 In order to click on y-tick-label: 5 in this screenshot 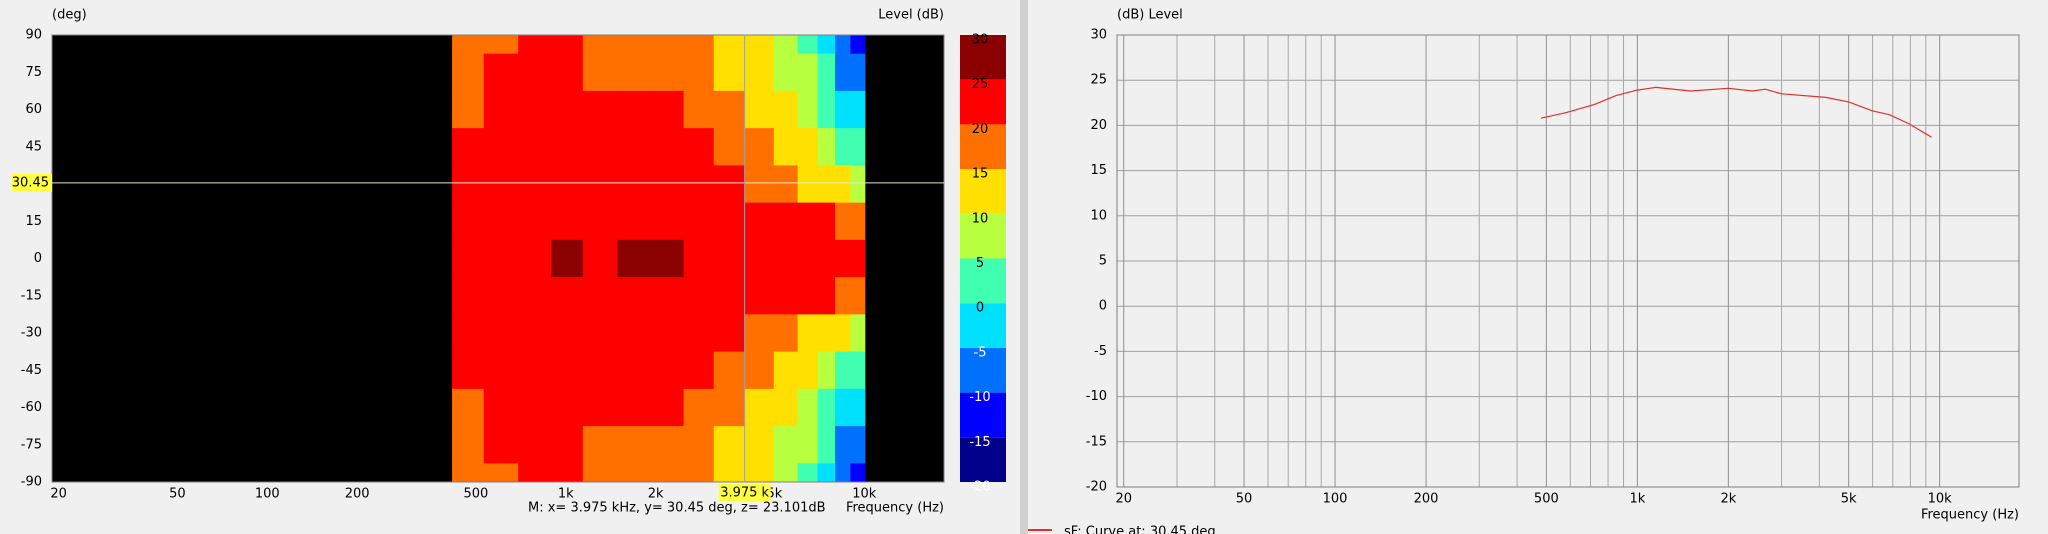, I will do `click(1103, 261)`.